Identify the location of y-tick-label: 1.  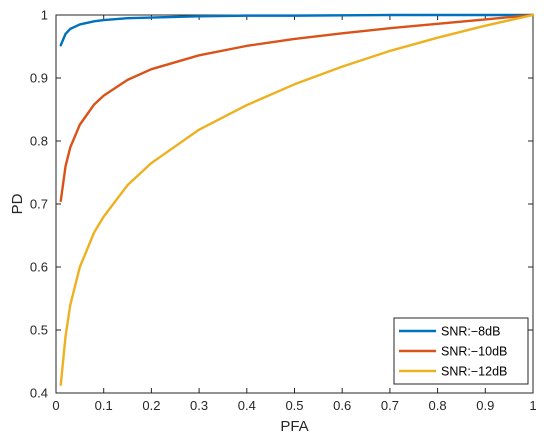
(44, 15).